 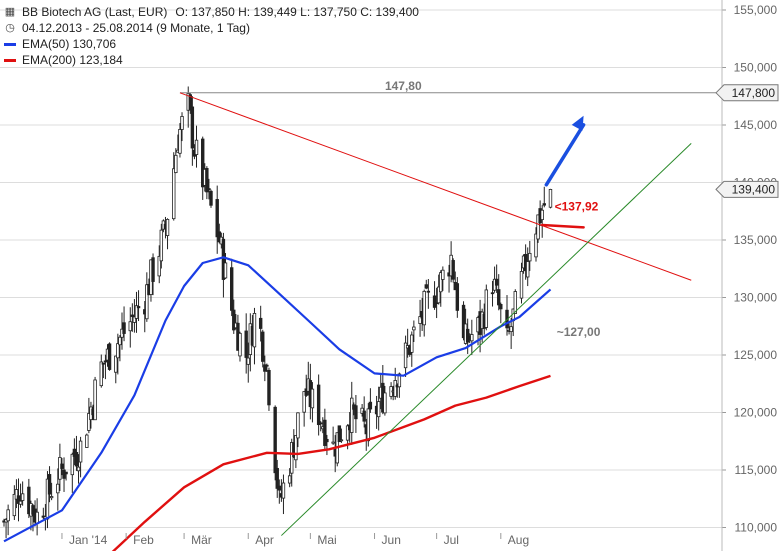 I want to click on y-tick-label: 125,000, so click(x=756, y=355).